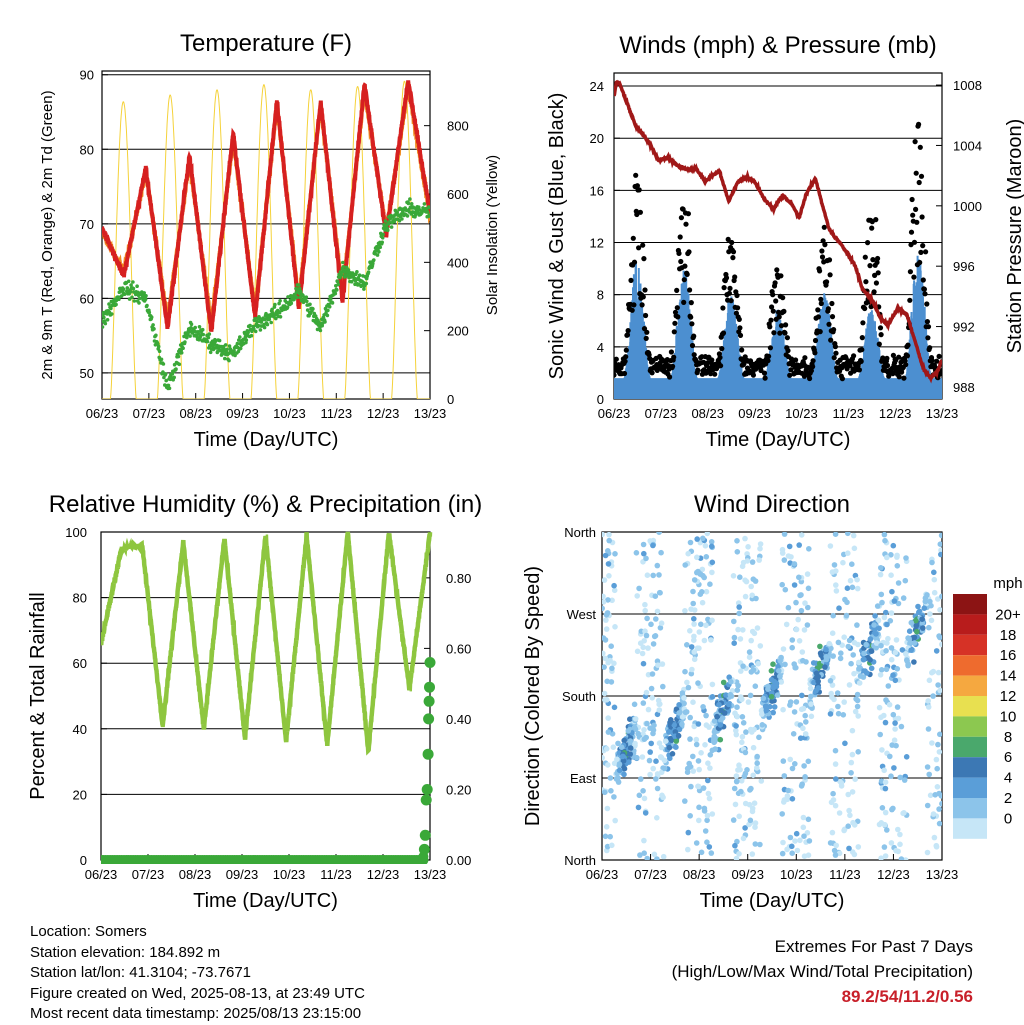 This screenshot has height=1025, width=1024. Describe the element at coordinates (1008, 676) in the screenshot. I see `colorbar-label: 14` at that location.